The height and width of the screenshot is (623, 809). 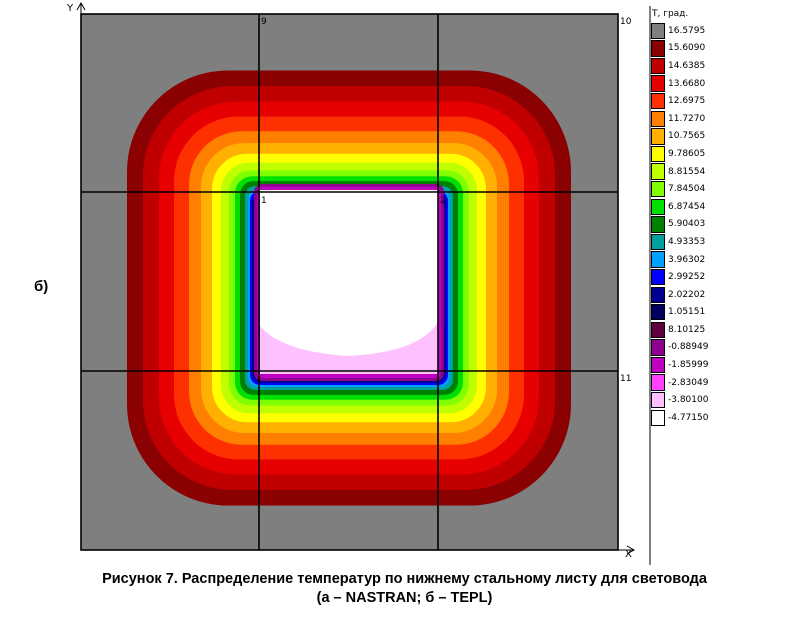 What do you see at coordinates (625, 379) in the screenshot?
I see `node-label-11: 11` at bounding box center [625, 379].